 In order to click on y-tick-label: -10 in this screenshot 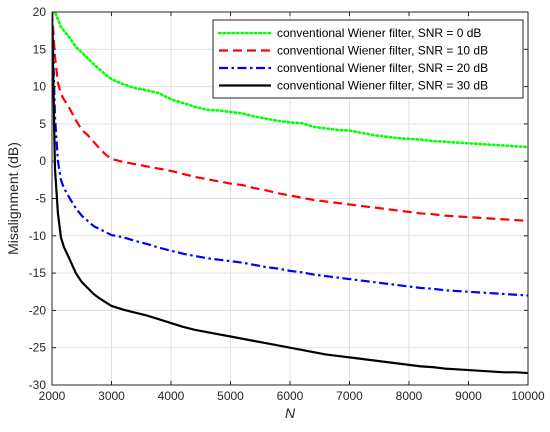, I will do `click(38, 236)`.